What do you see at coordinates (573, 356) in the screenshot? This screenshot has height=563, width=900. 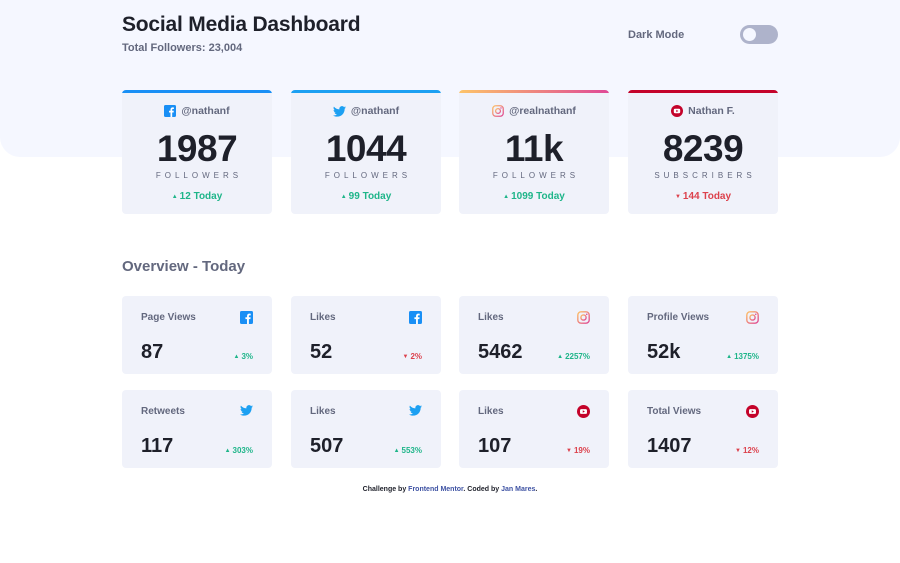 I see `overview-percent: ▲ 2257%` at bounding box center [573, 356].